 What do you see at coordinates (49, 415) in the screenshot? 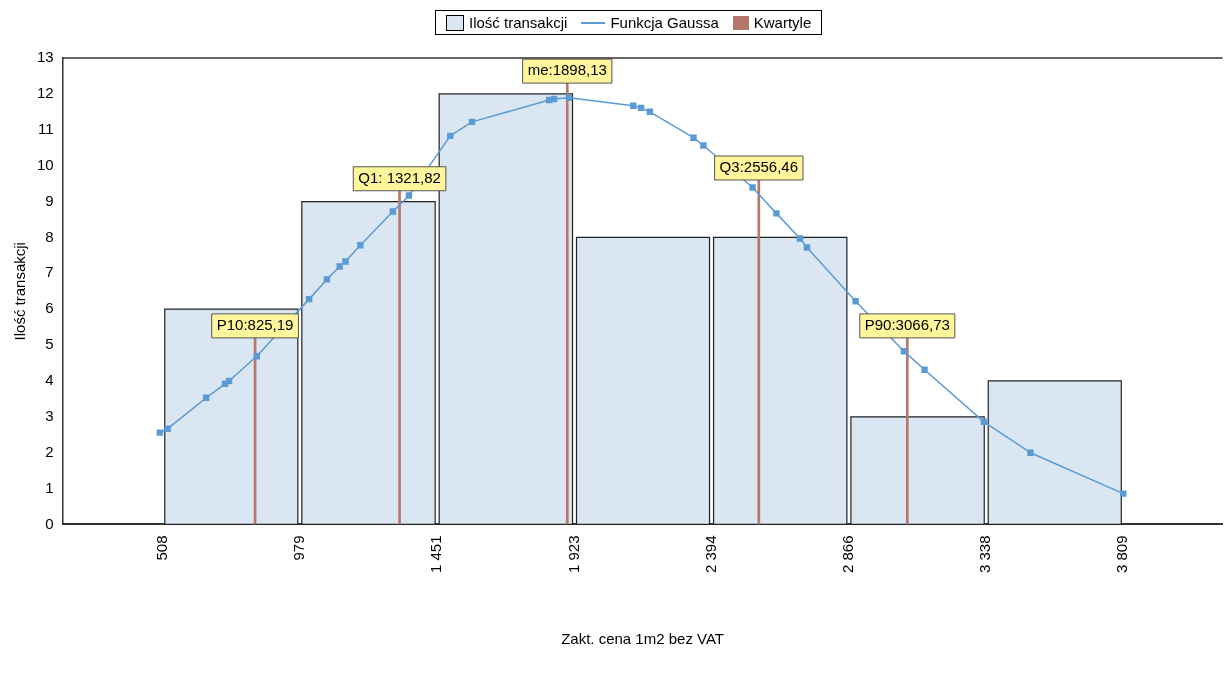
I see `y-tick-label: 3` at bounding box center [49, 415].